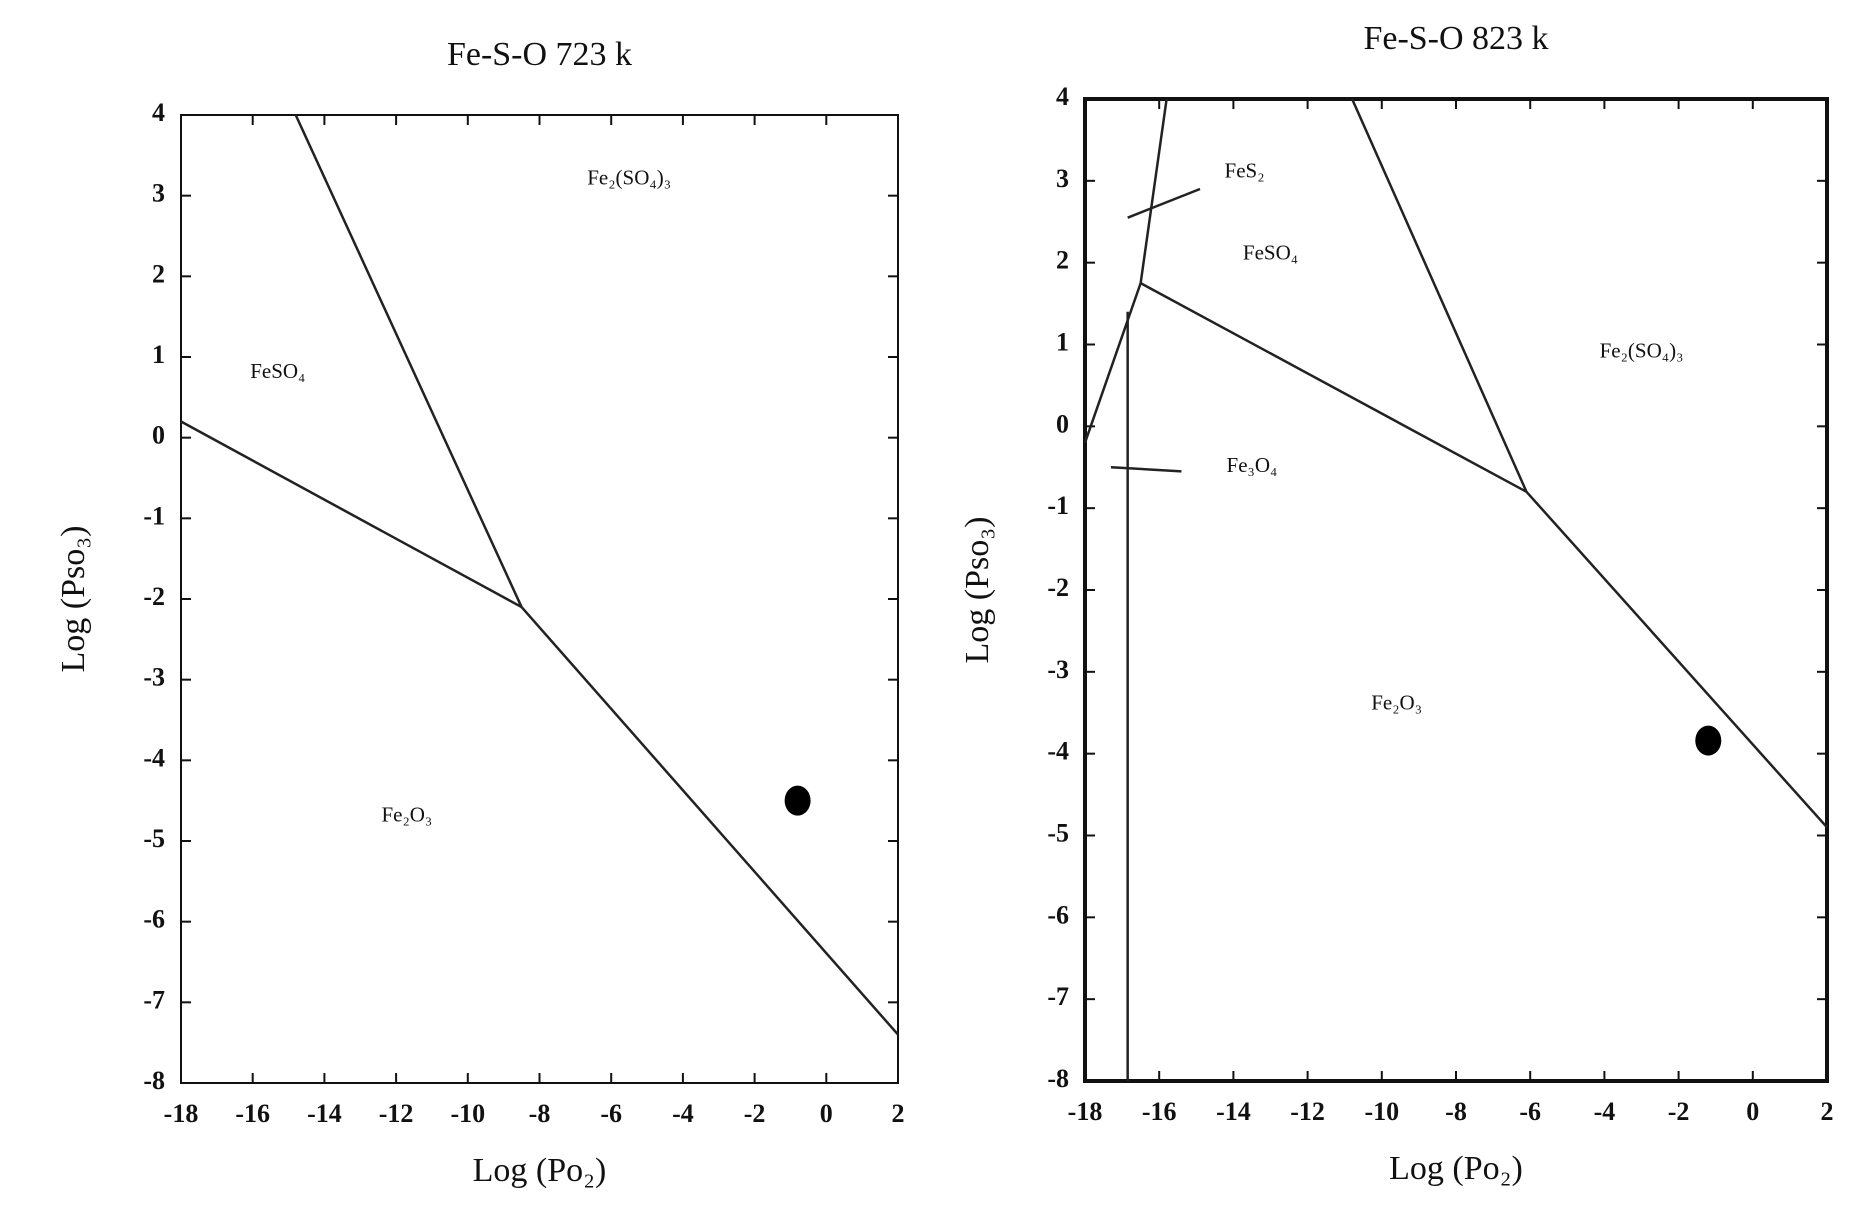  I want to click on chart-title: Fe-S-O 823 k, so click(1455, 38).